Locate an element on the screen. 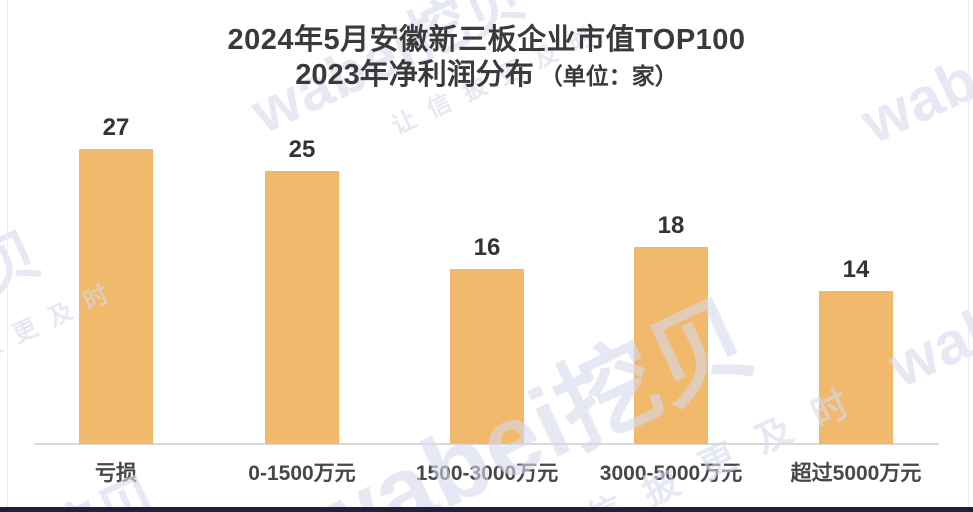 The height and width of the screenshot is (512, 973). bar-group: 14 is located at coordinates (856, 351).